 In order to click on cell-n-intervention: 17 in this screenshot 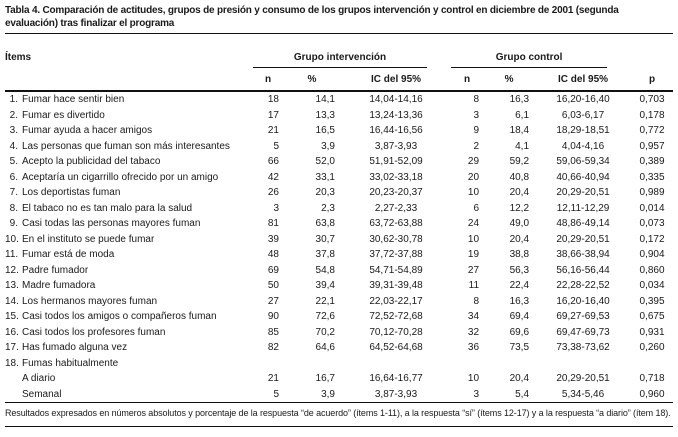, I will do `click(273, 115)`.